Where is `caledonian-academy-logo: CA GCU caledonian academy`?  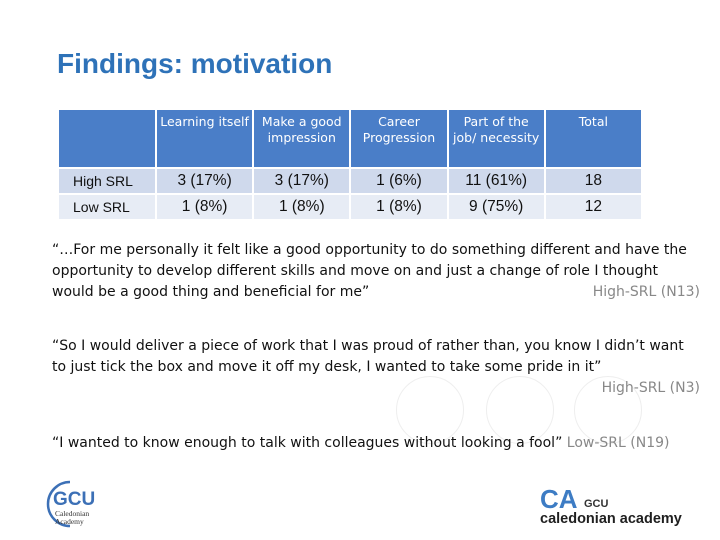
caledonian-academy-logo: CA GCU caledonian academy is located at coordinates (611, 505).